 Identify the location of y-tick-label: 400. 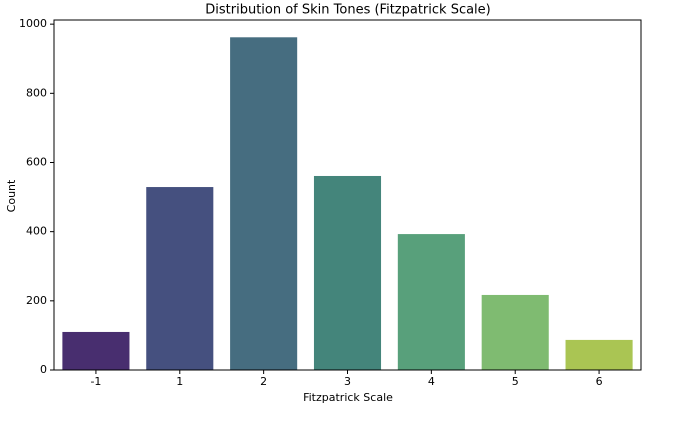
(36, 231).